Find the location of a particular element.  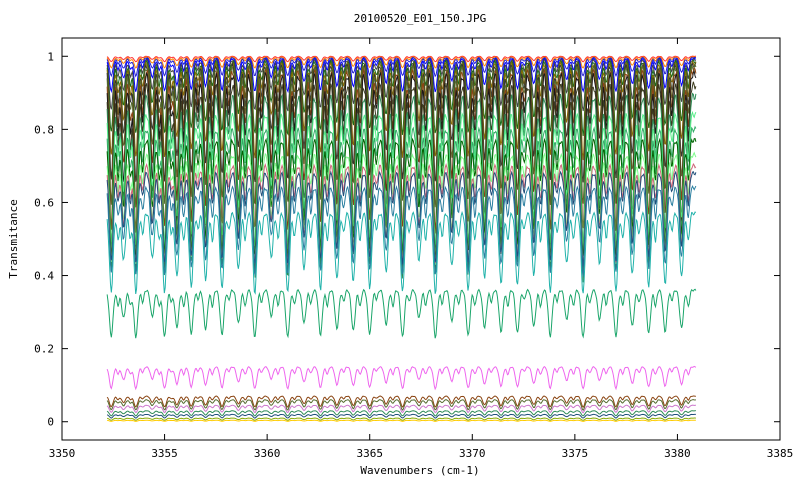

y-tick-label: 0.4 is located at coordinates (44, 276).